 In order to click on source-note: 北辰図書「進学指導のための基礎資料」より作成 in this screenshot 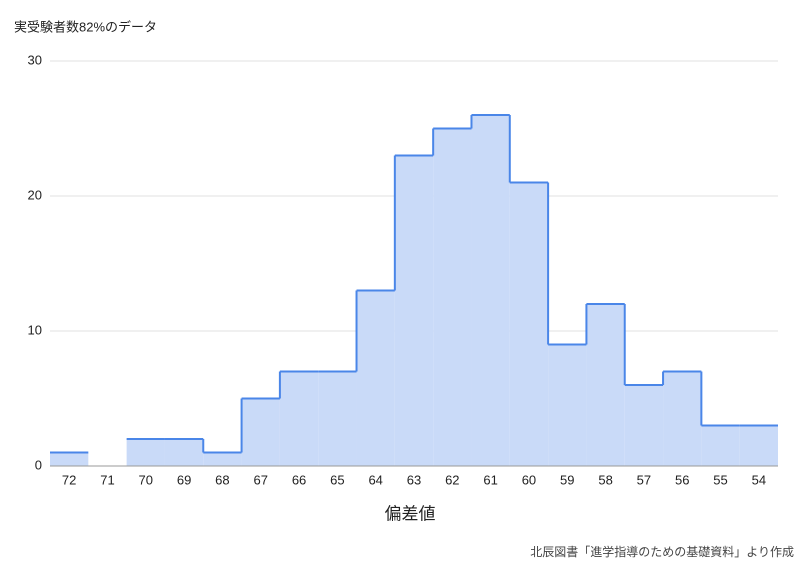, I will do `click(662, 551)`.